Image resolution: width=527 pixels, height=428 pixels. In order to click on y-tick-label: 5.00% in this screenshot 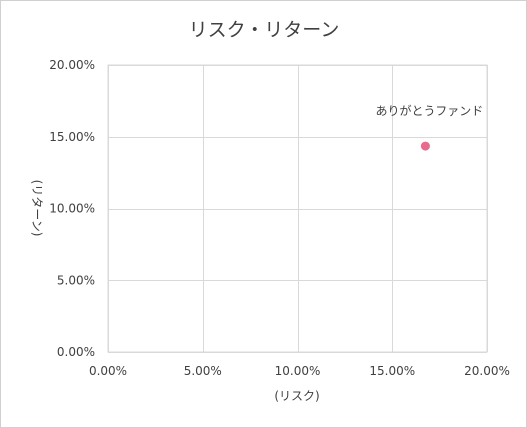, I will do `click(76, 280)`.